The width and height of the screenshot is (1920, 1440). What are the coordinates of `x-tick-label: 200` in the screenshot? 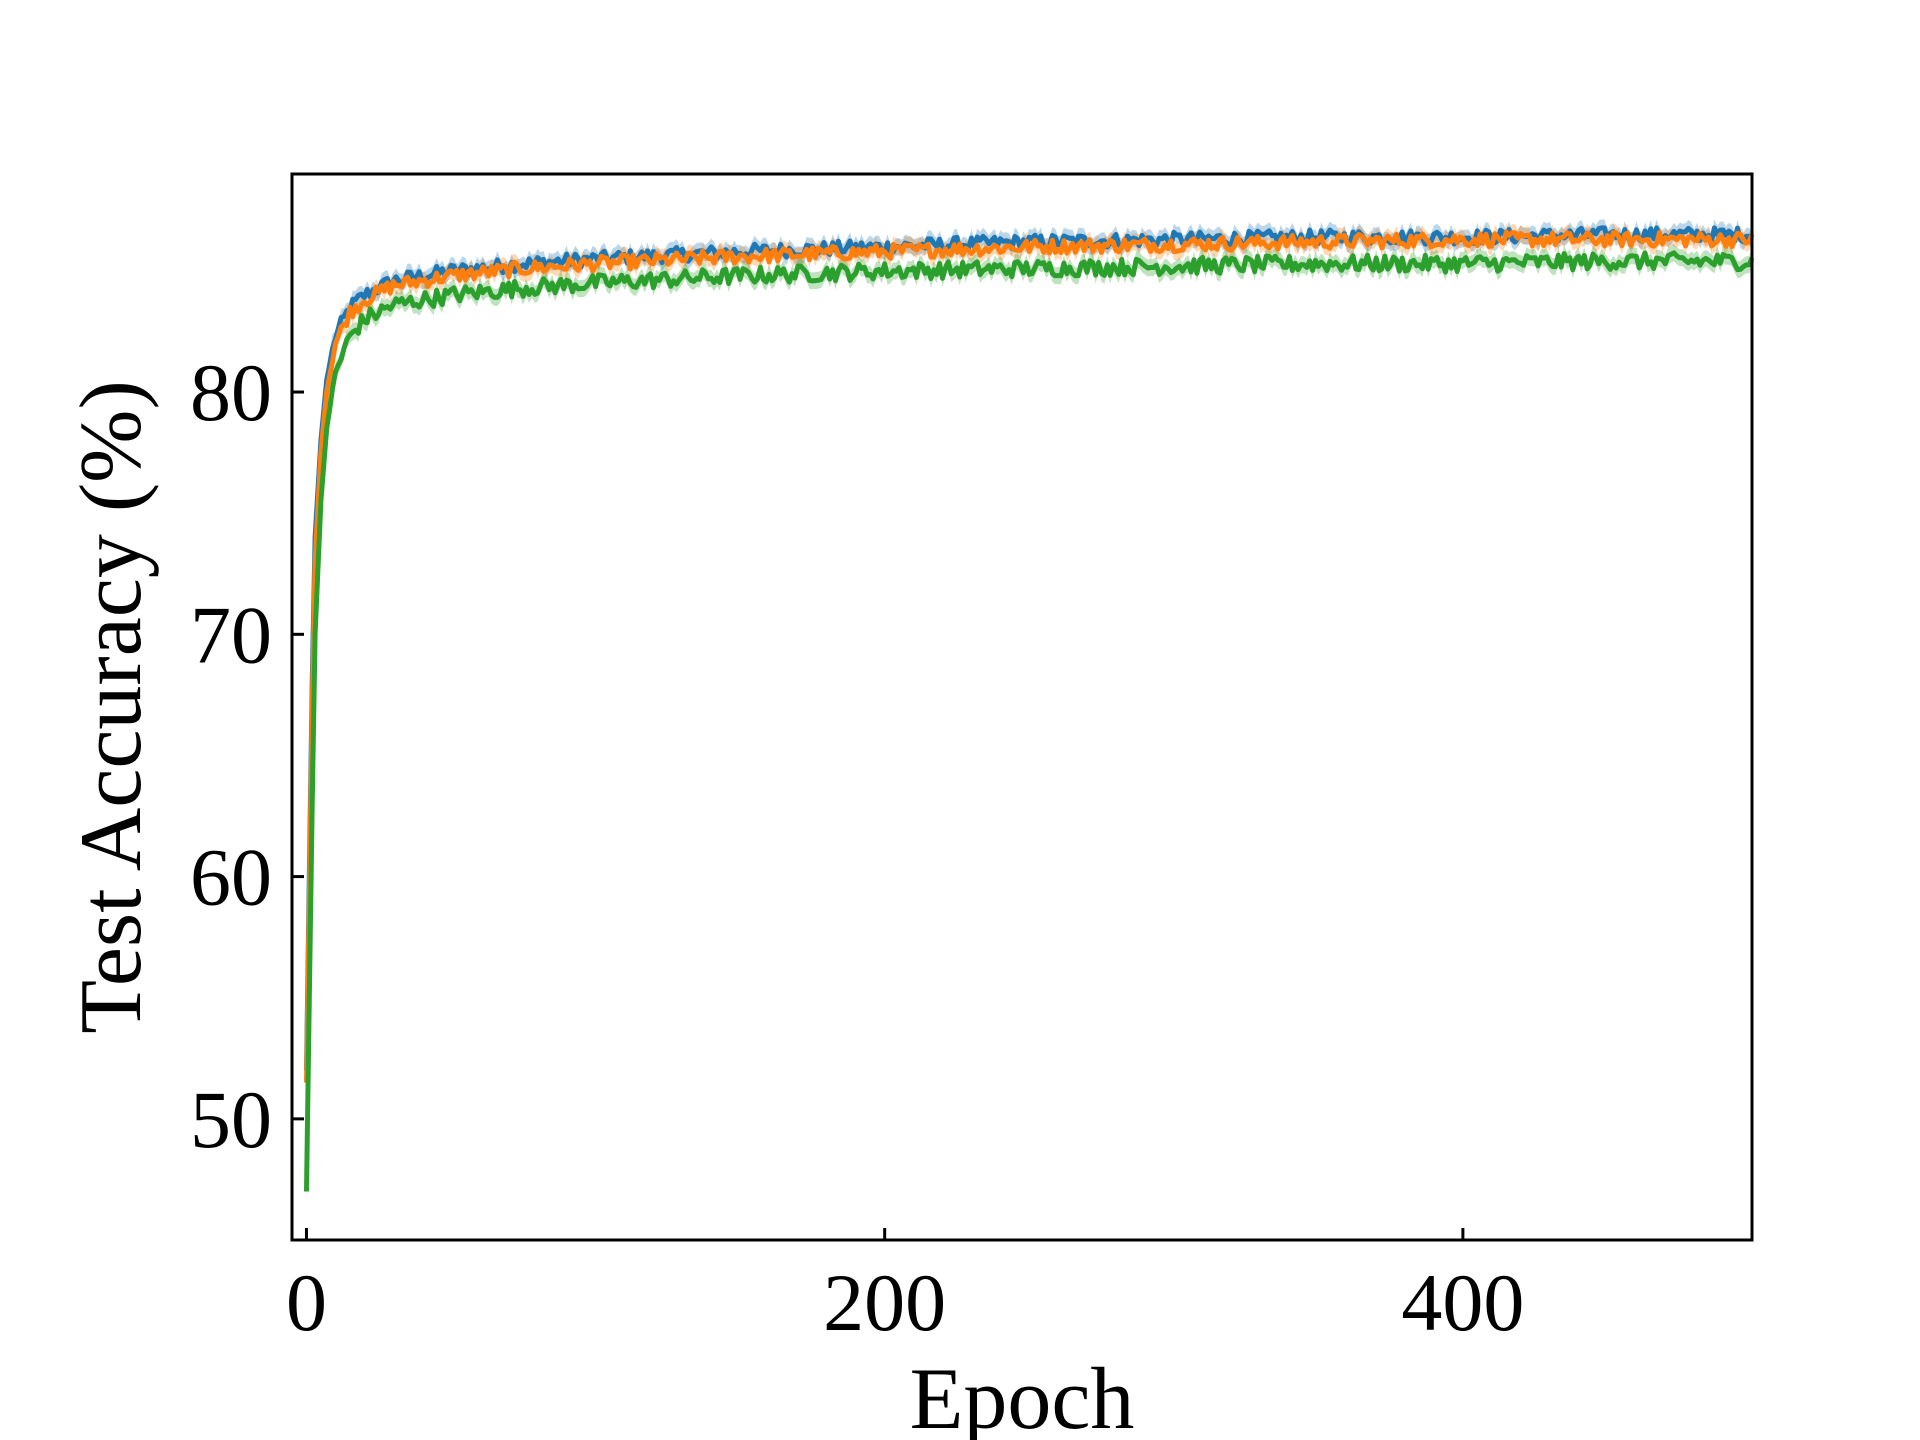 It's located at (884, 1302).